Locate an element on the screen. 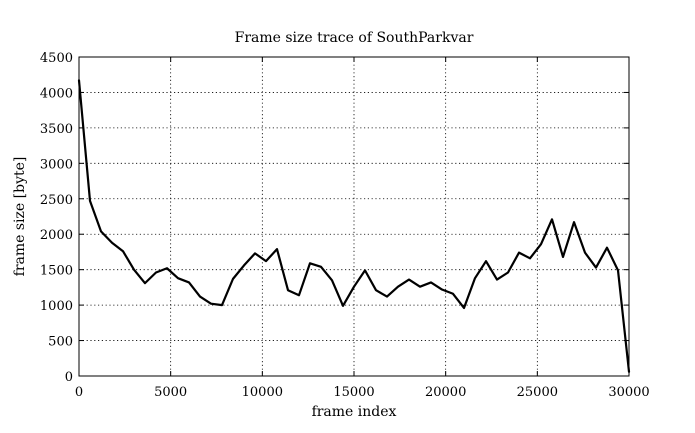 Image resolution: width=695 pixels, height=433 pixels. y-axis-label: frame size [byte] is located at coordinates (20, 217).